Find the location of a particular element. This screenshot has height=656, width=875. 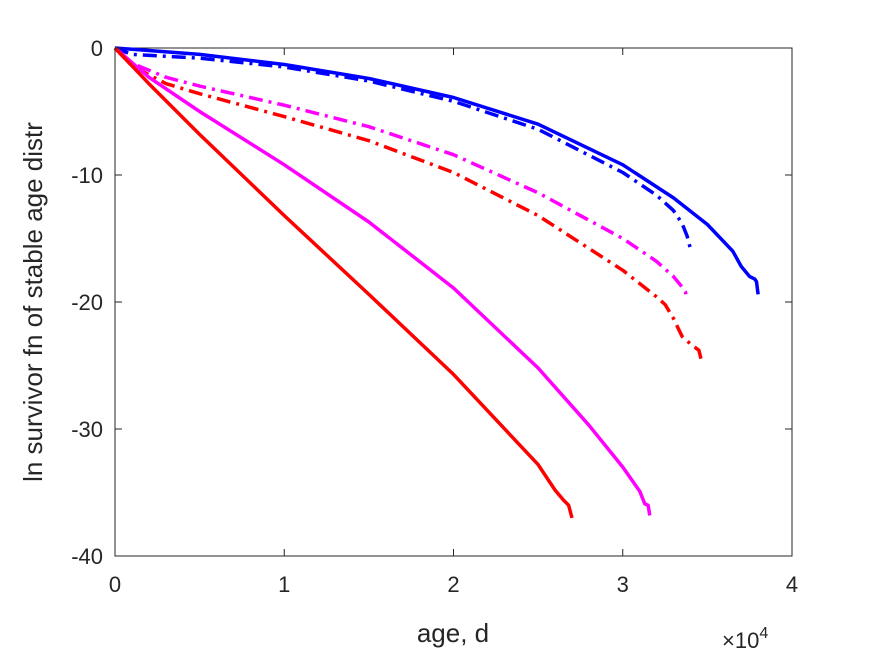

y-tick-label: -10 is located at coordinates (87, 175).